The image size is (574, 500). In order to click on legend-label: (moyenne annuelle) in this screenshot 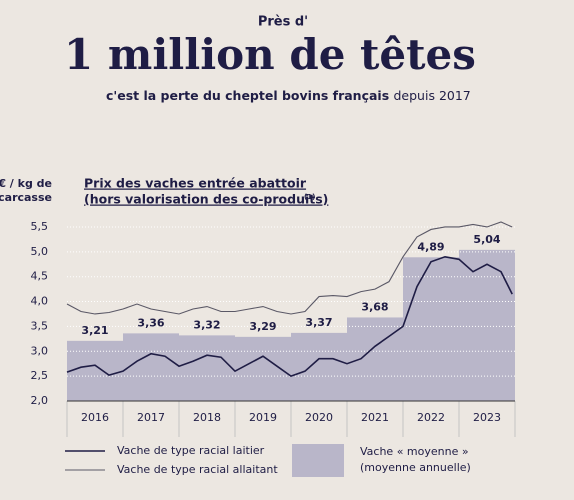, I will do `click(415, 467)`.